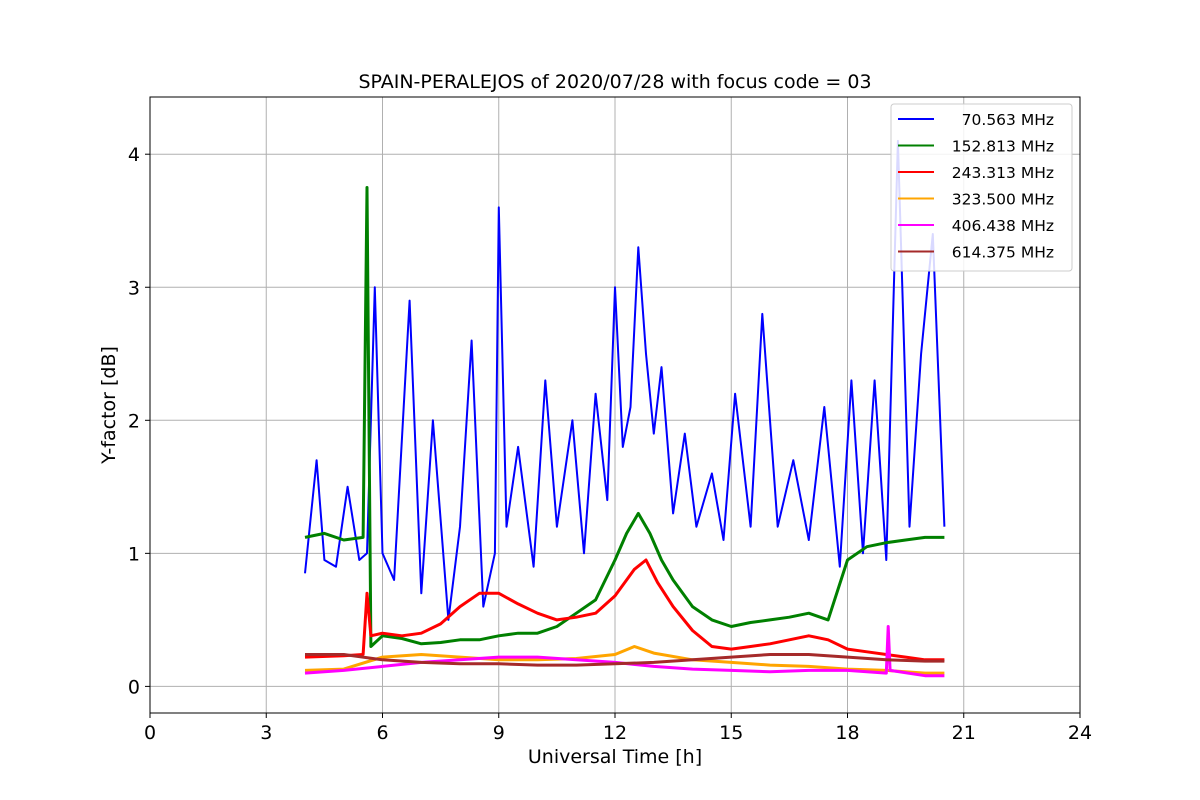  Describe the element at coordinates (615, 733) in the screenshot. I see `x-tick-label: 12` at that location.